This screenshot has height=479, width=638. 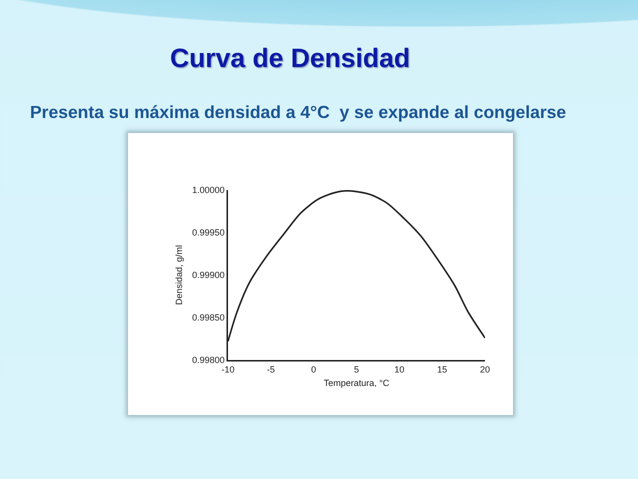 I want to click on y-tick-label: 0.99950, so click(x=208, y=233).